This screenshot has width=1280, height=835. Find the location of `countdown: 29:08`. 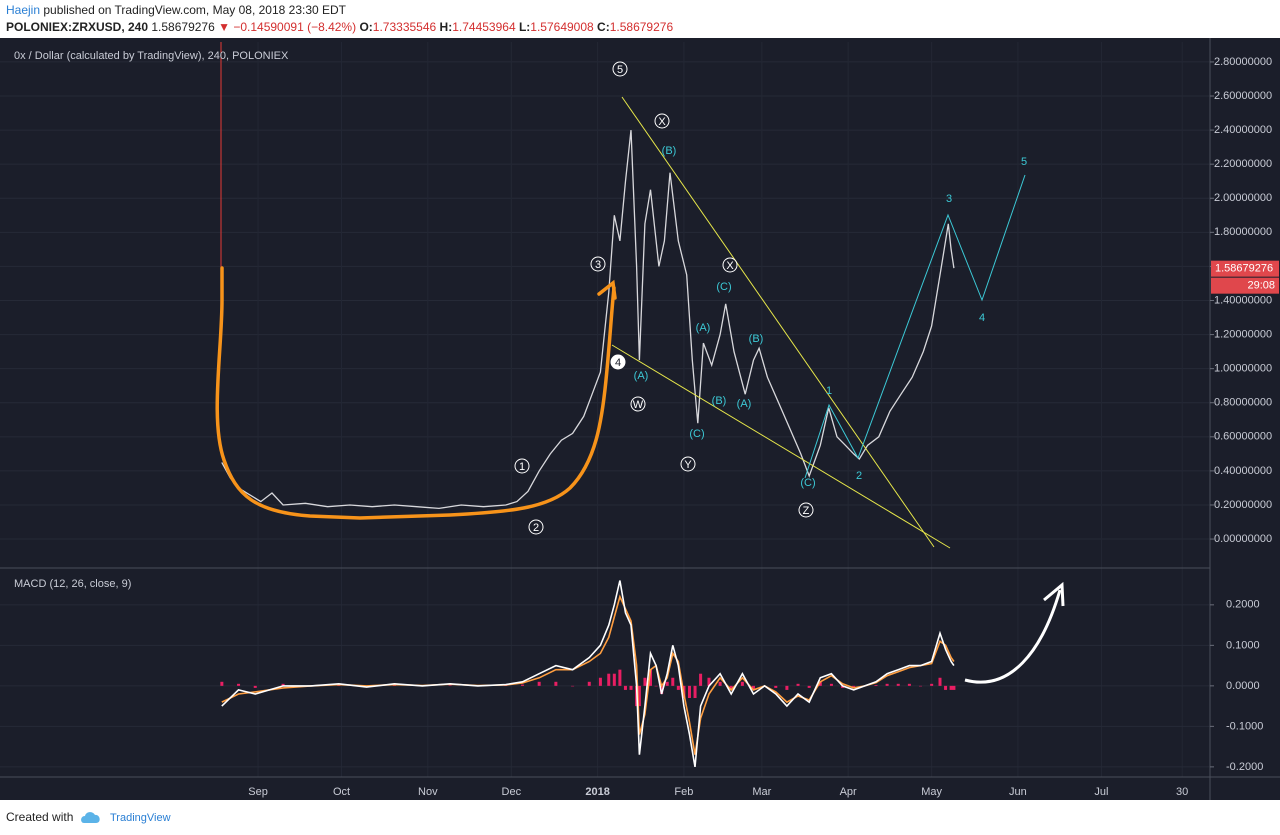

countdown: 29:08 is located at coordinates (1261, 286).